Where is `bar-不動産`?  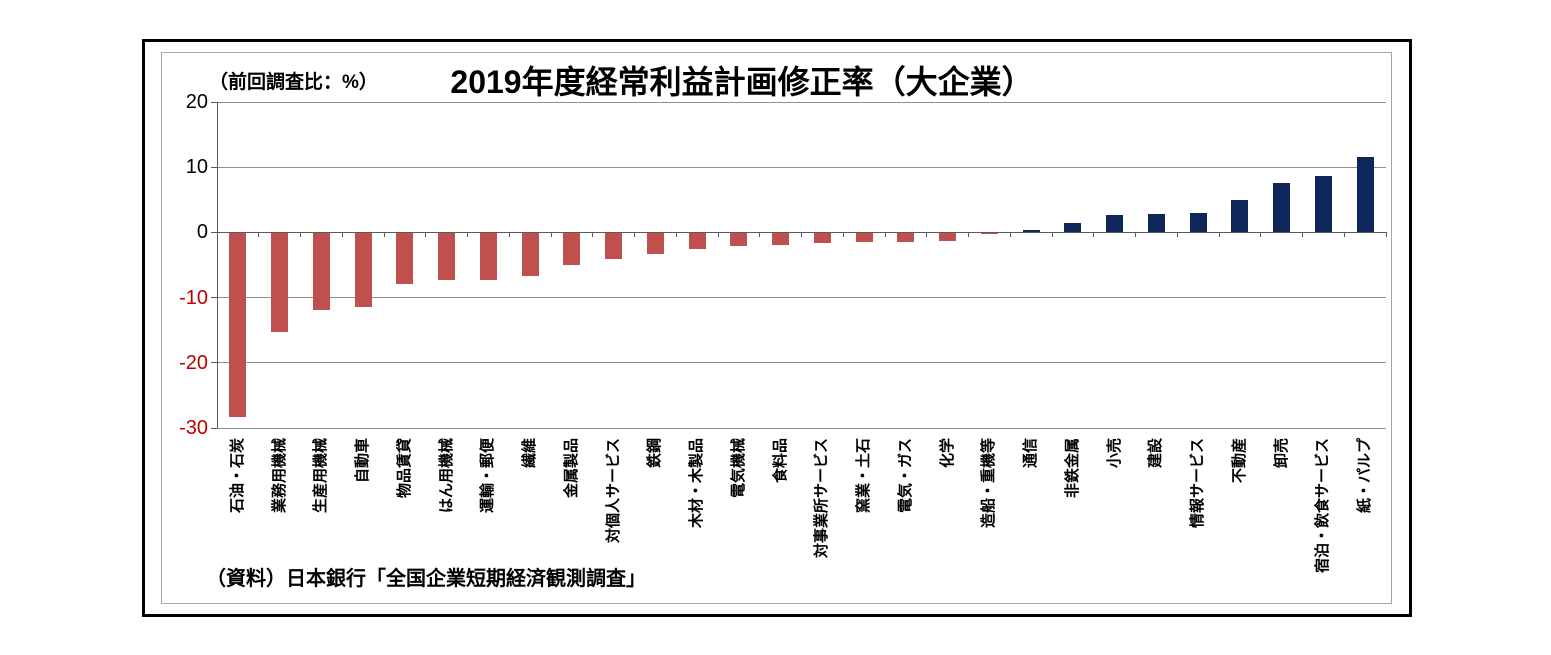 bar-不動産 is located at coordinates (1240, 216).